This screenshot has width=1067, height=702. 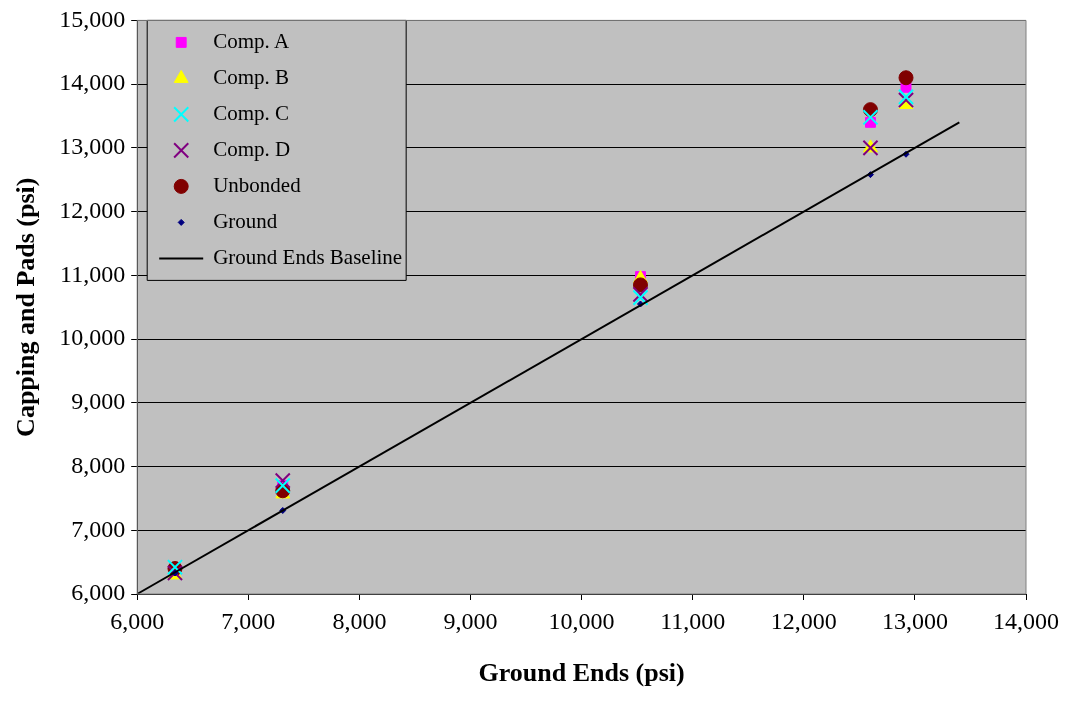 What do you see at coordinates (92, 209) in the screenshot?
I see `y-tick-label: 12,000` at bounding box center [92, 209].